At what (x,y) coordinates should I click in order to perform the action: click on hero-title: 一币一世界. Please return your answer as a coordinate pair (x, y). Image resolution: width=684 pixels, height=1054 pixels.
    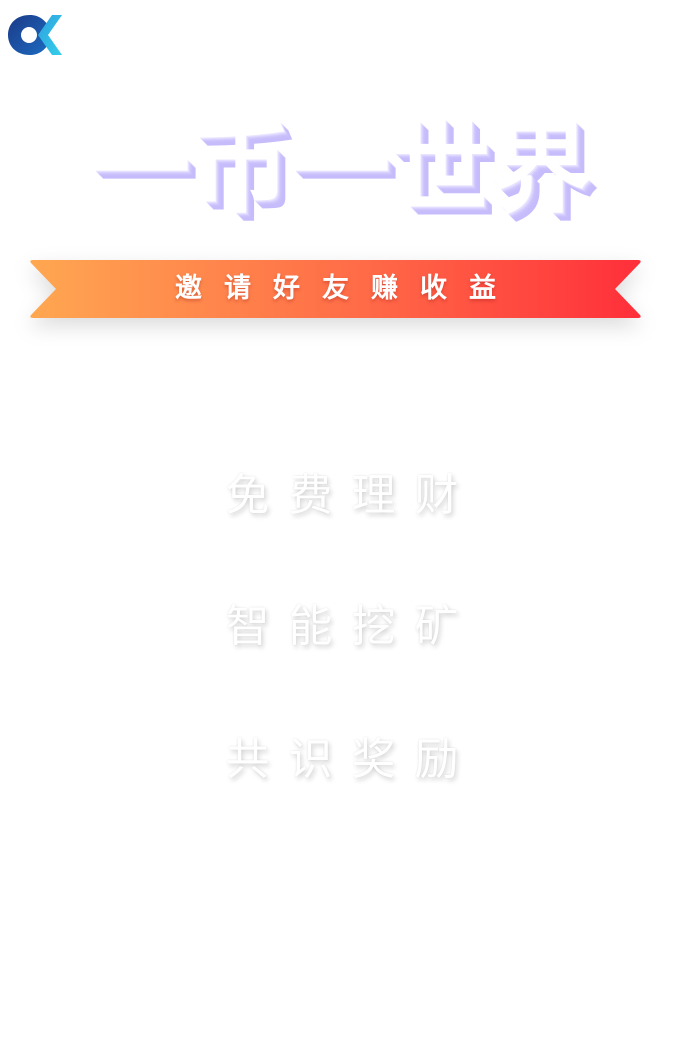
    Looking at the image, I should click on (341, 170).